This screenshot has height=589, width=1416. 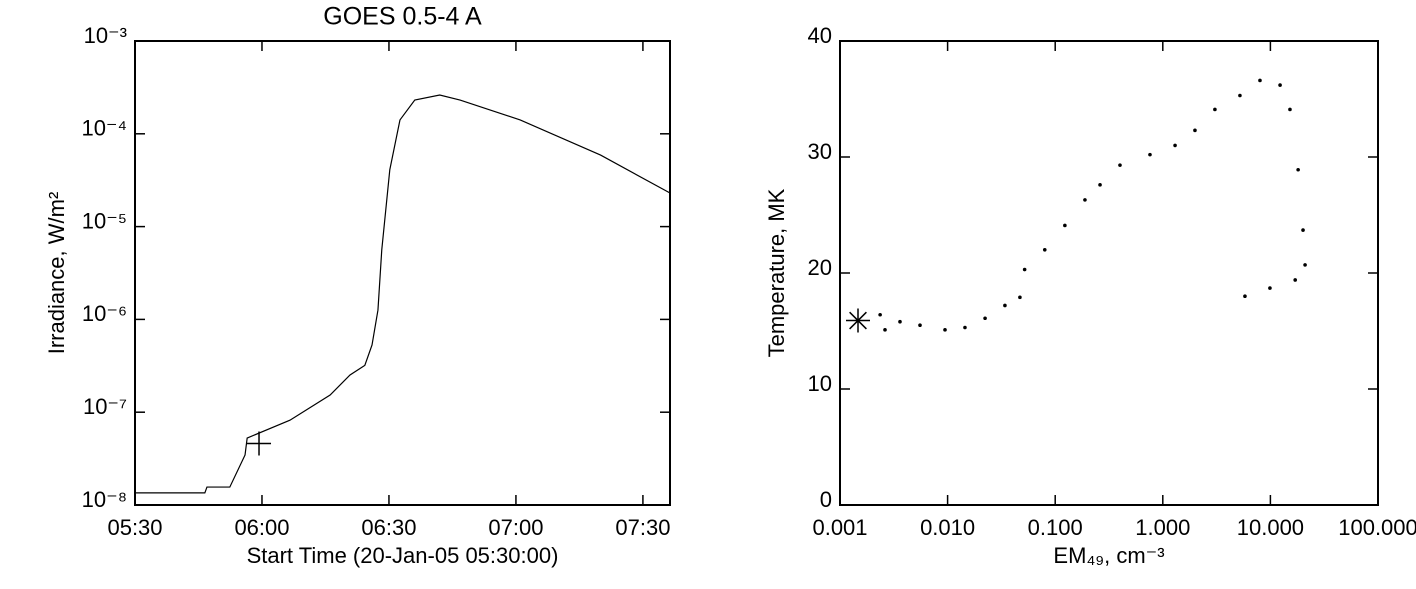 I want to click on x-tick-label: 100.000, so click(x=1377, y=527).